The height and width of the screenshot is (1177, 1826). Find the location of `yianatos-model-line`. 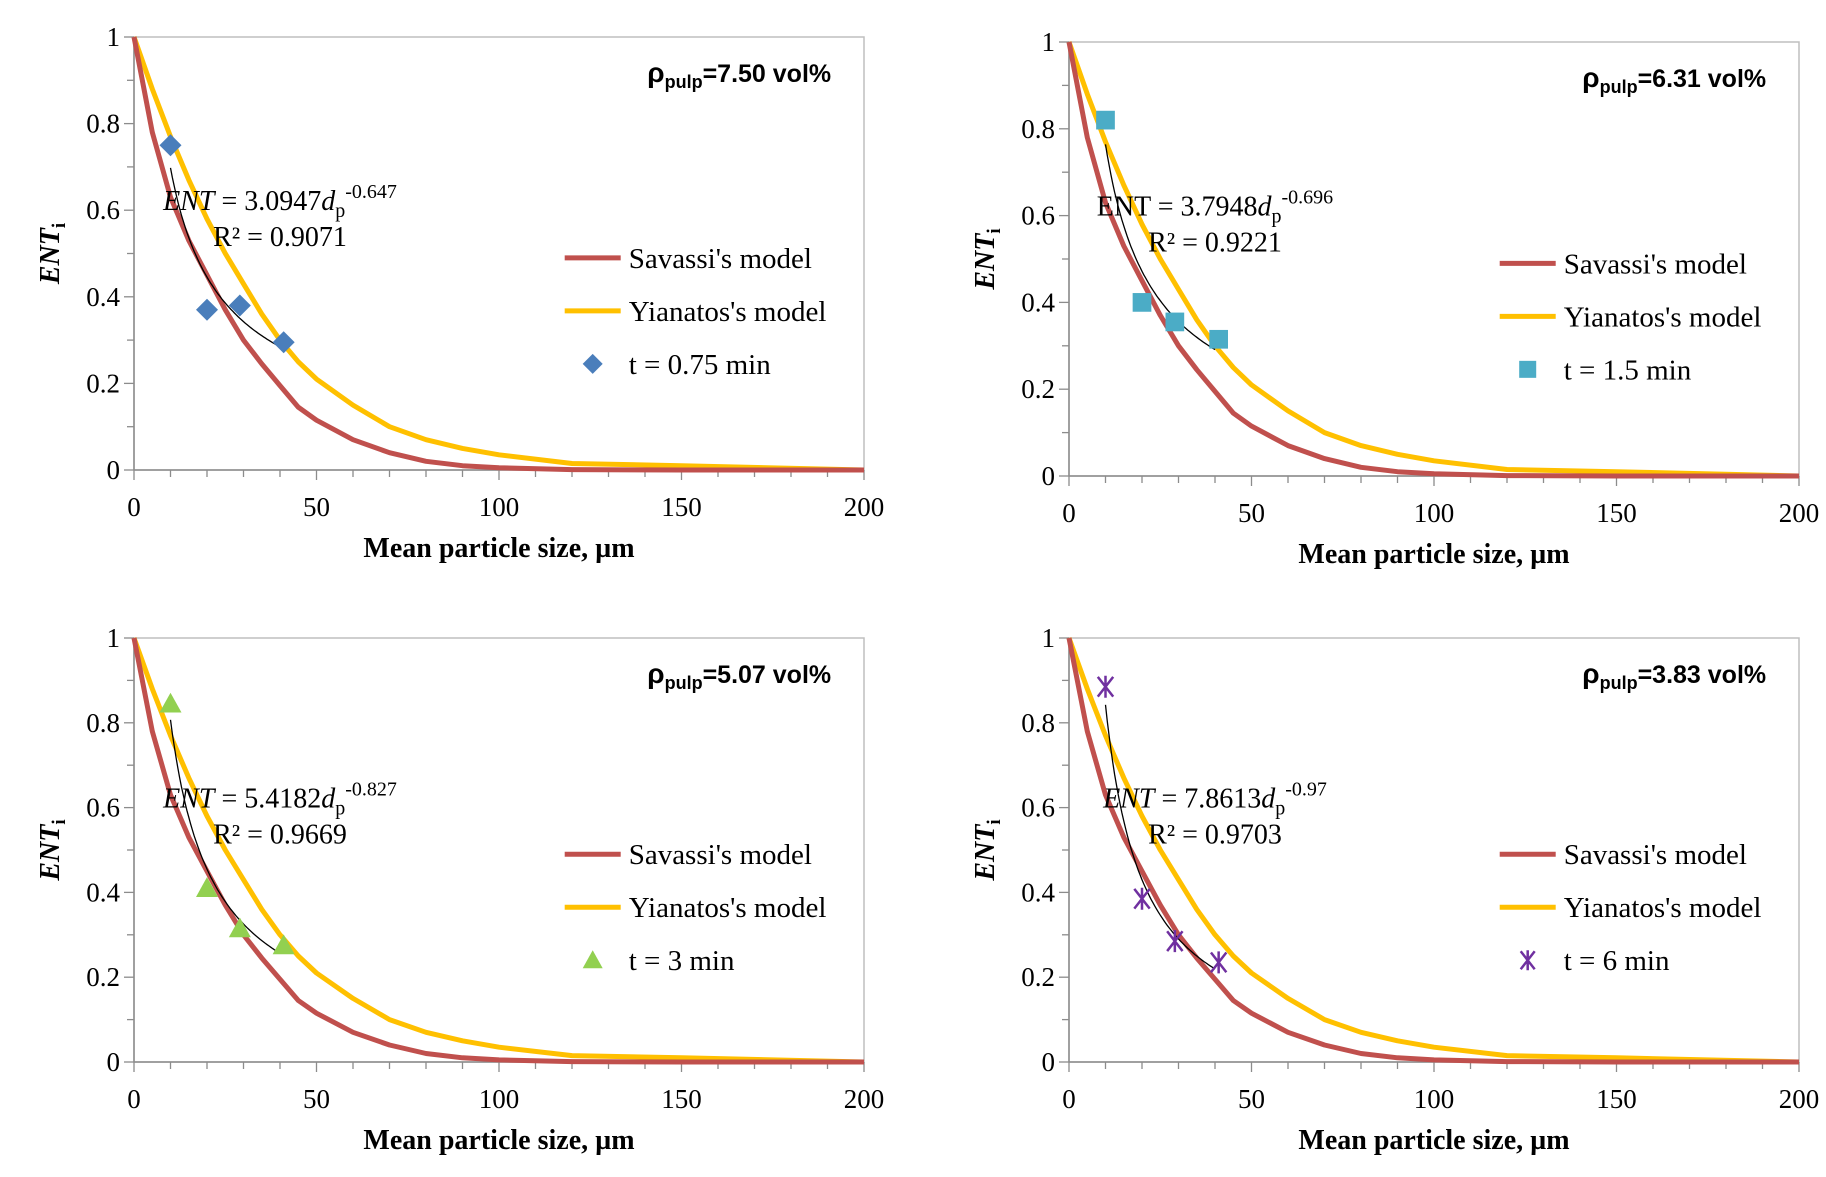

yianatos-model-line is located at coordinates (498, 851).